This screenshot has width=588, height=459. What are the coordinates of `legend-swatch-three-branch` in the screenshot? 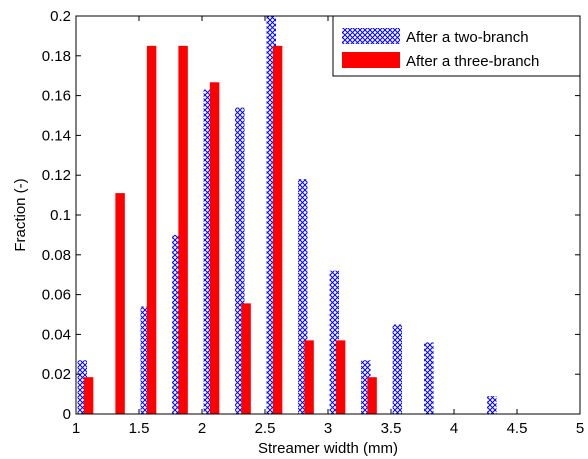 It's located at (371, 60).